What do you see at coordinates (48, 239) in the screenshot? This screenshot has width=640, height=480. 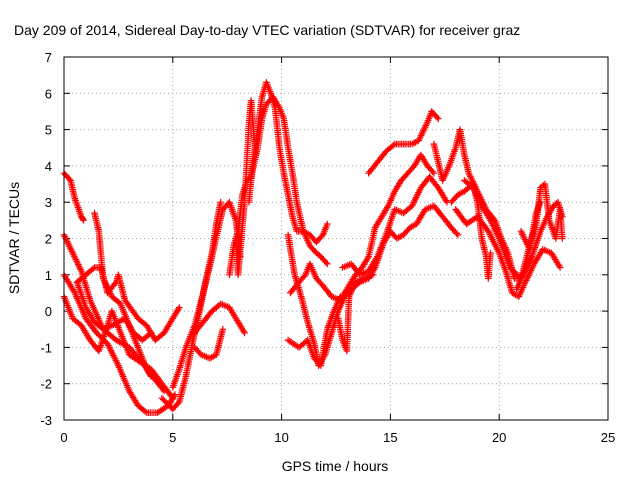 I see `y-tick-label: 2` at bounding box center [48, 239].